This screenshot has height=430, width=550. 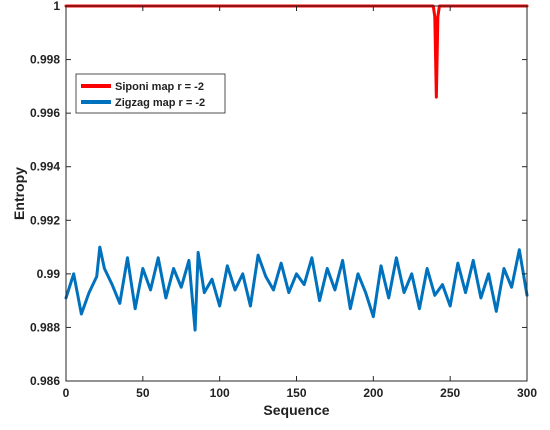 I want to click on legend: Siponi map r = -2 Zigzag map r = -2, so click(x=150, y=93).